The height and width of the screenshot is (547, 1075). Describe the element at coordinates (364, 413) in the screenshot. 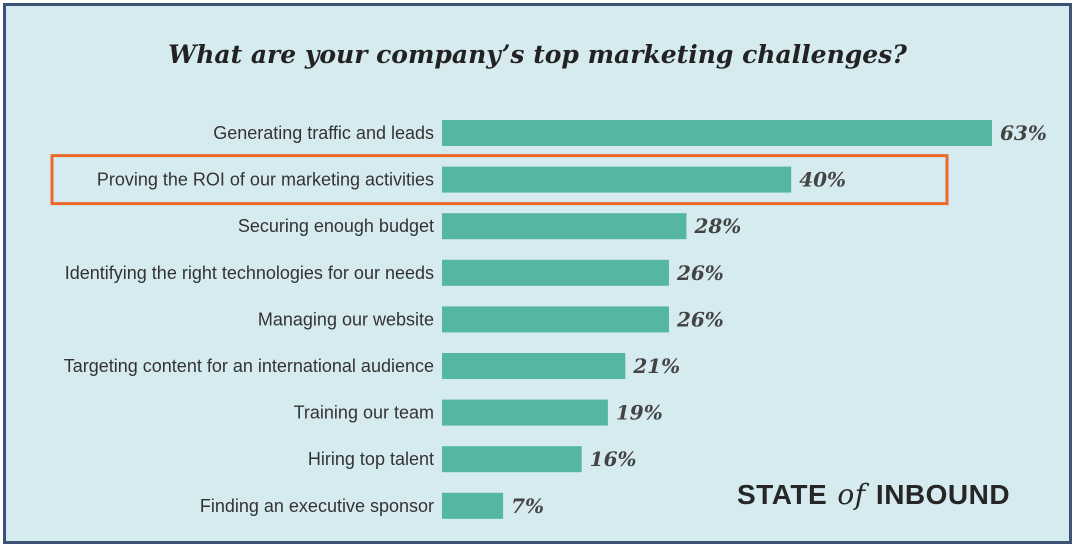

I see `category-label: Training our team` at that location.